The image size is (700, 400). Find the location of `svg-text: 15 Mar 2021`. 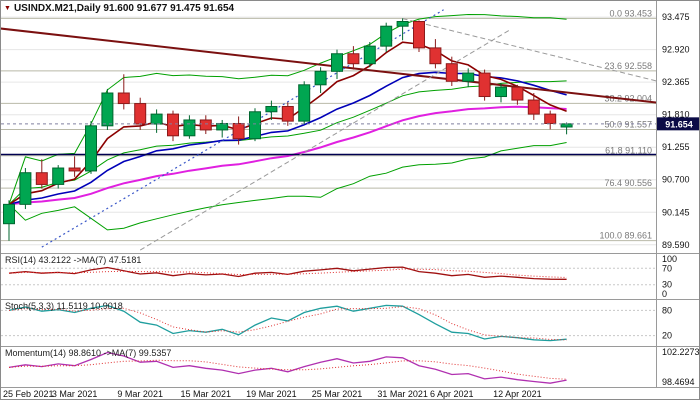

svg-text: 15 Mar 2021 is located at coordinates (206, 394).